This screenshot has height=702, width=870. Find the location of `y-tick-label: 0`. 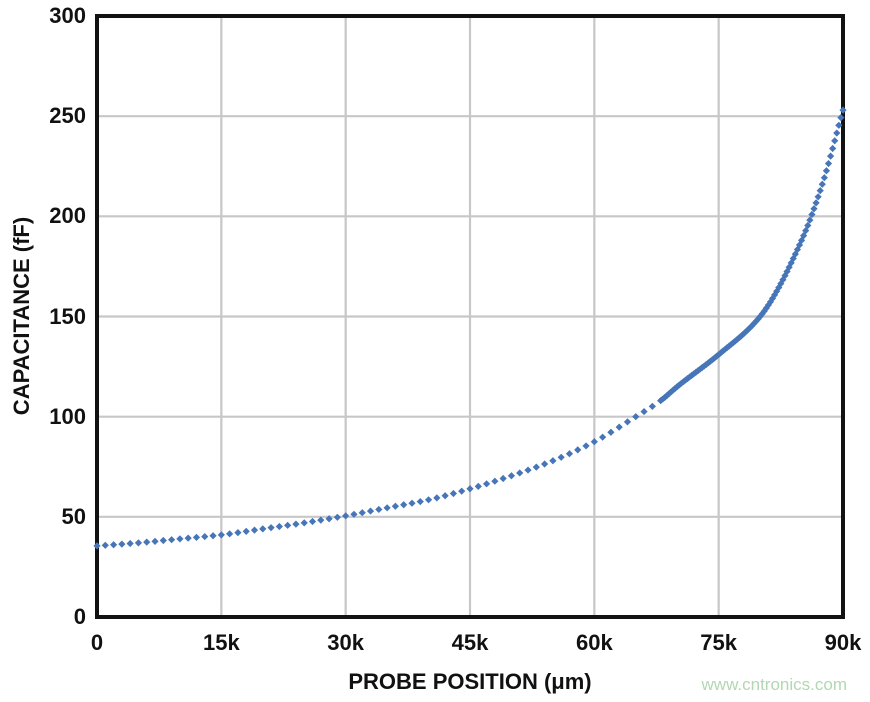

y-tick-label: 0 is located at coordinates (79, 616).